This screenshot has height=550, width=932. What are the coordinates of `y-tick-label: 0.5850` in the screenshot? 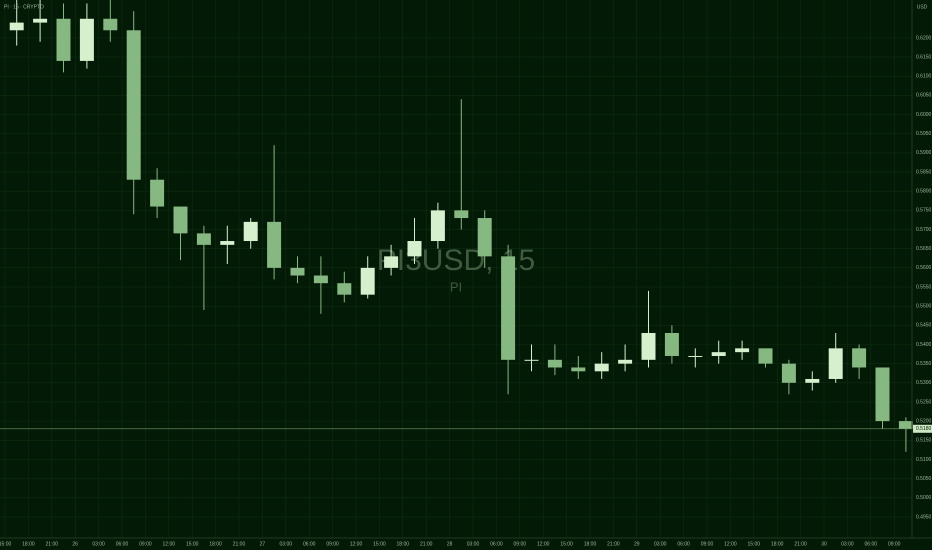 It's located at (924, 172).